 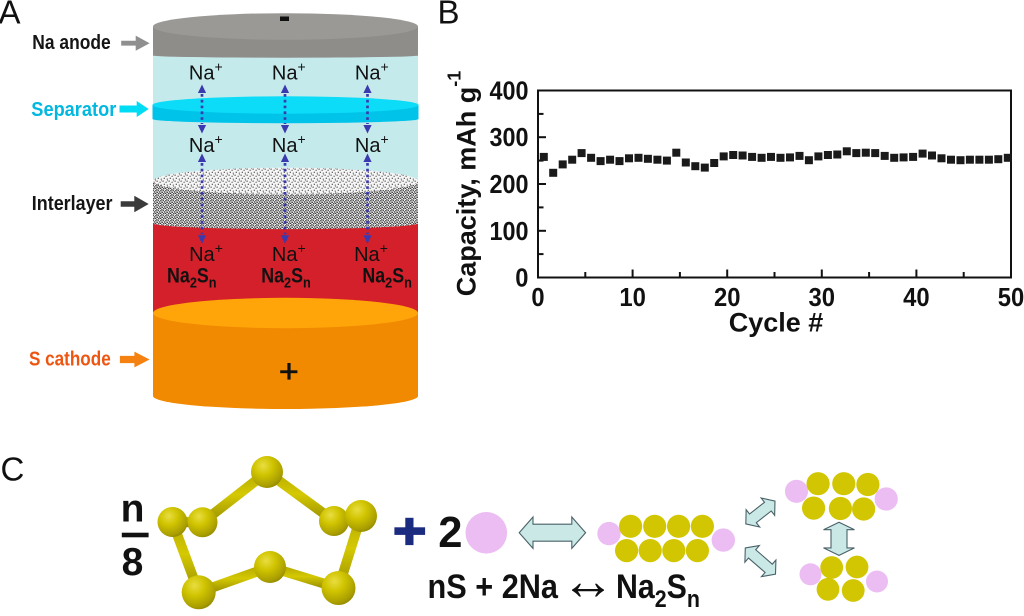 What do you see at coordinates (71, 43) in the screenshot?
I see `svg-text: Na anode` at bounding box center [71, 43].